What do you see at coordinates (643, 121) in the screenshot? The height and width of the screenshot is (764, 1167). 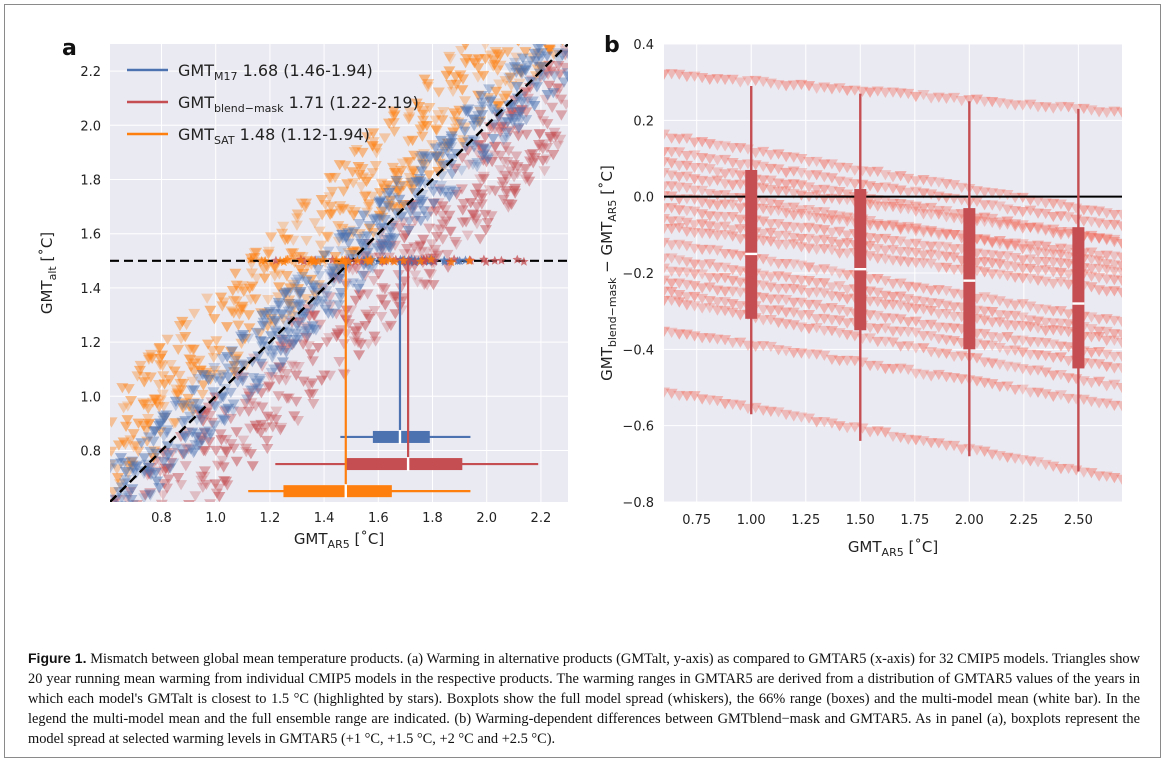 I see `y-tick-label: 0.2` at bounding box center [643, 121].